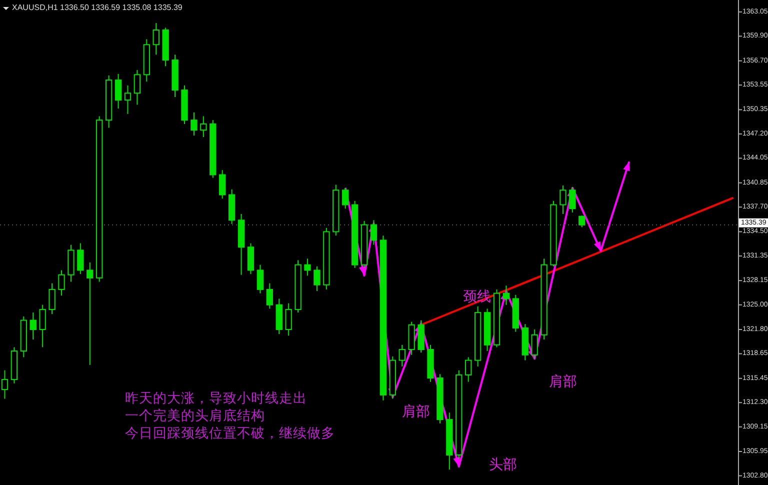 The image size is (768, 485). Describe the element at coordinates (195, 415) in the screenshot. I see `annotation: 一个完美的头肩底结构` at that location.